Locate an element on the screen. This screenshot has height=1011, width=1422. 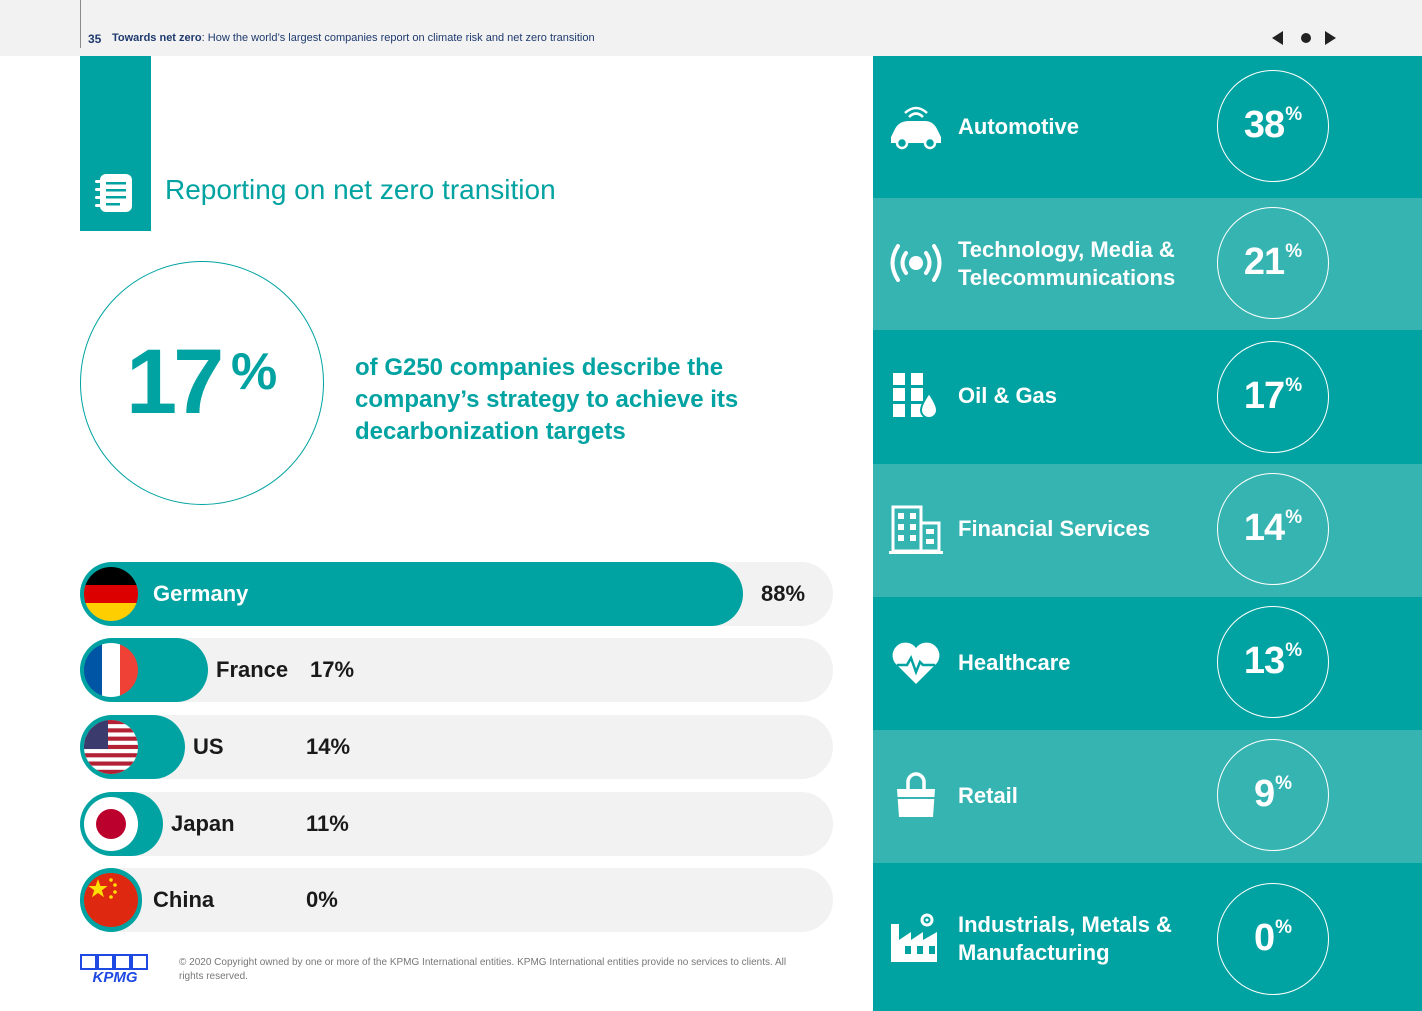
country-row-japan: Japan 11% is located at coordinates (456, 824).